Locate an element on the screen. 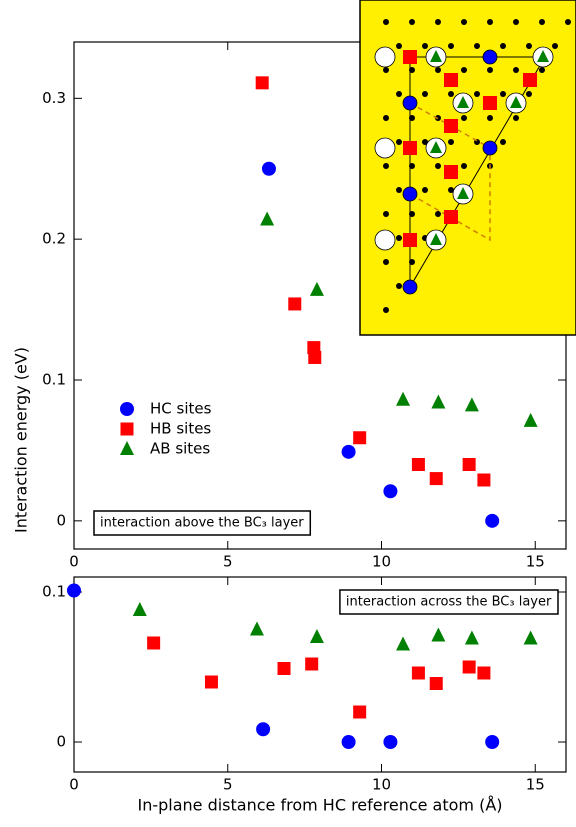 The width and height of the screenshot is (576, 827). annotation-text: interaction above the BC₃ layer is located at coordinates (202, 523).